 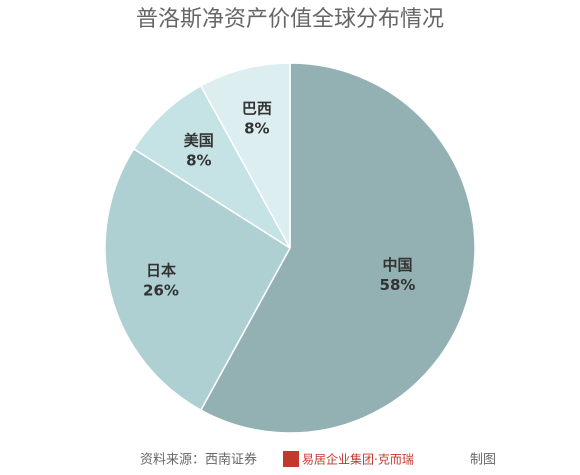 What do you see at coordinates (257, 108) in the screenshot?
I see `slice-label: 巴西` at bounding box center [257, 108].